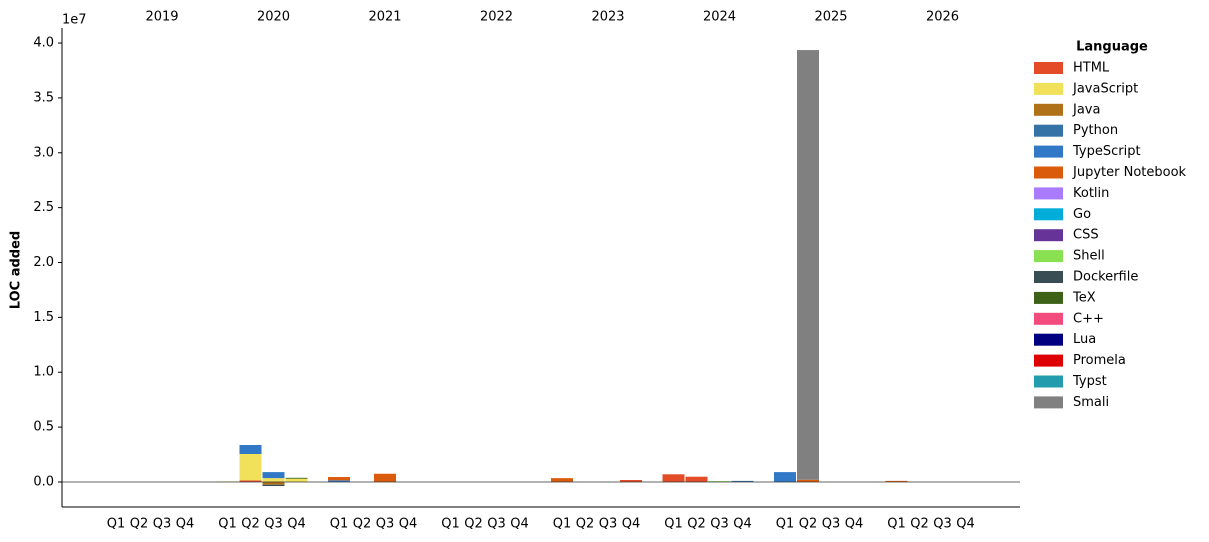 This screenshot has width=1209, height=542. Describe the element at coordinates (273, 17) in the screenshot. I see `year-label: 2020` at that location.